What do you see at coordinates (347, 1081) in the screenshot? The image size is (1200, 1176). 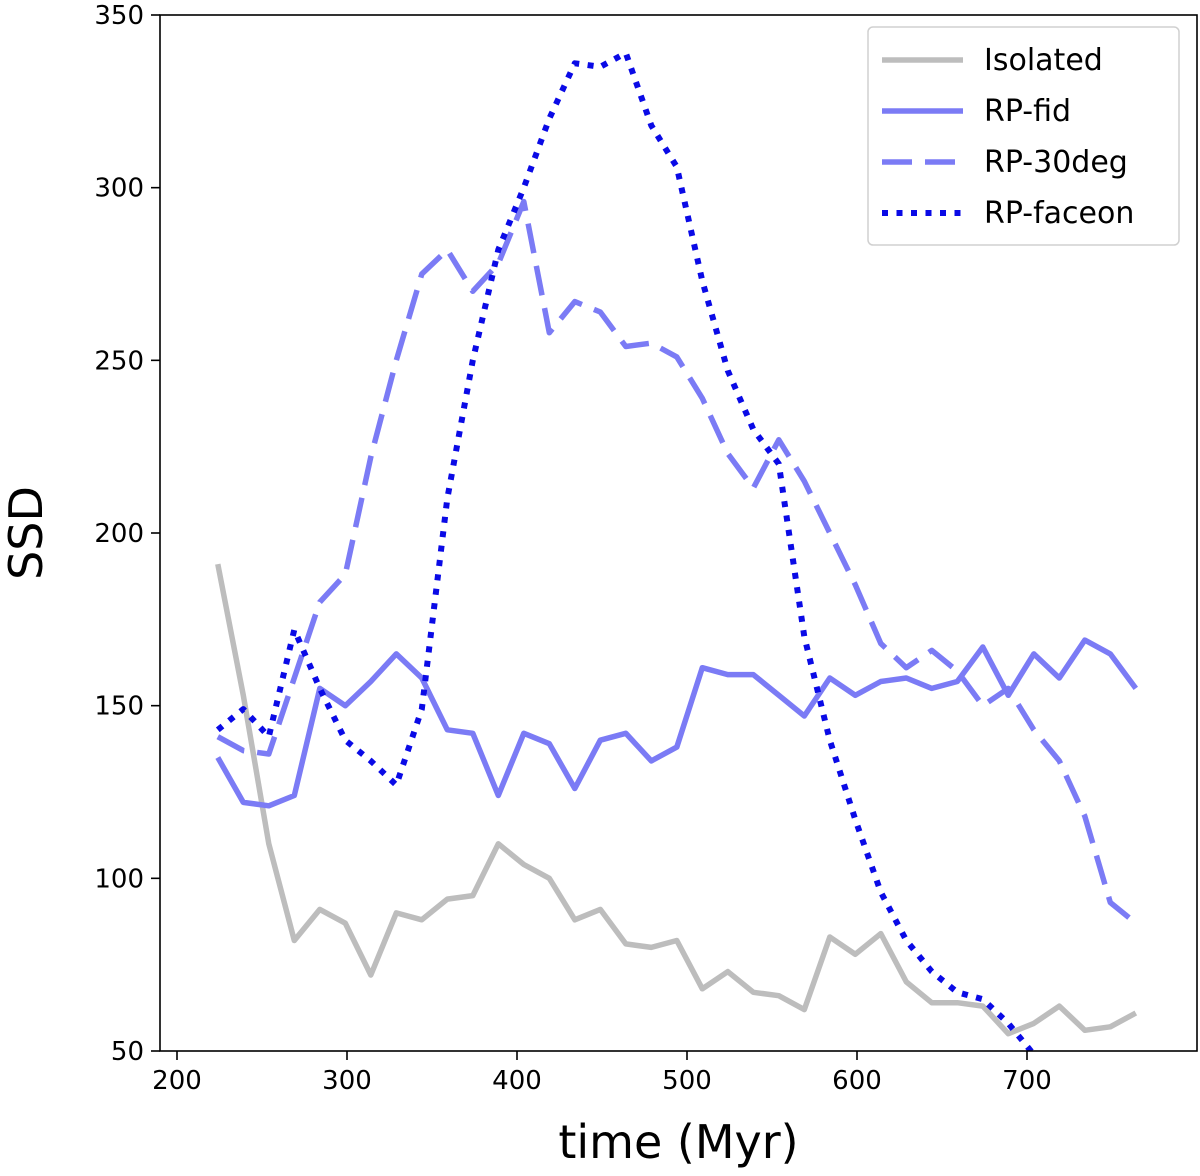 I see `x-tick-label: 300` at bounding box center [347, 1081].